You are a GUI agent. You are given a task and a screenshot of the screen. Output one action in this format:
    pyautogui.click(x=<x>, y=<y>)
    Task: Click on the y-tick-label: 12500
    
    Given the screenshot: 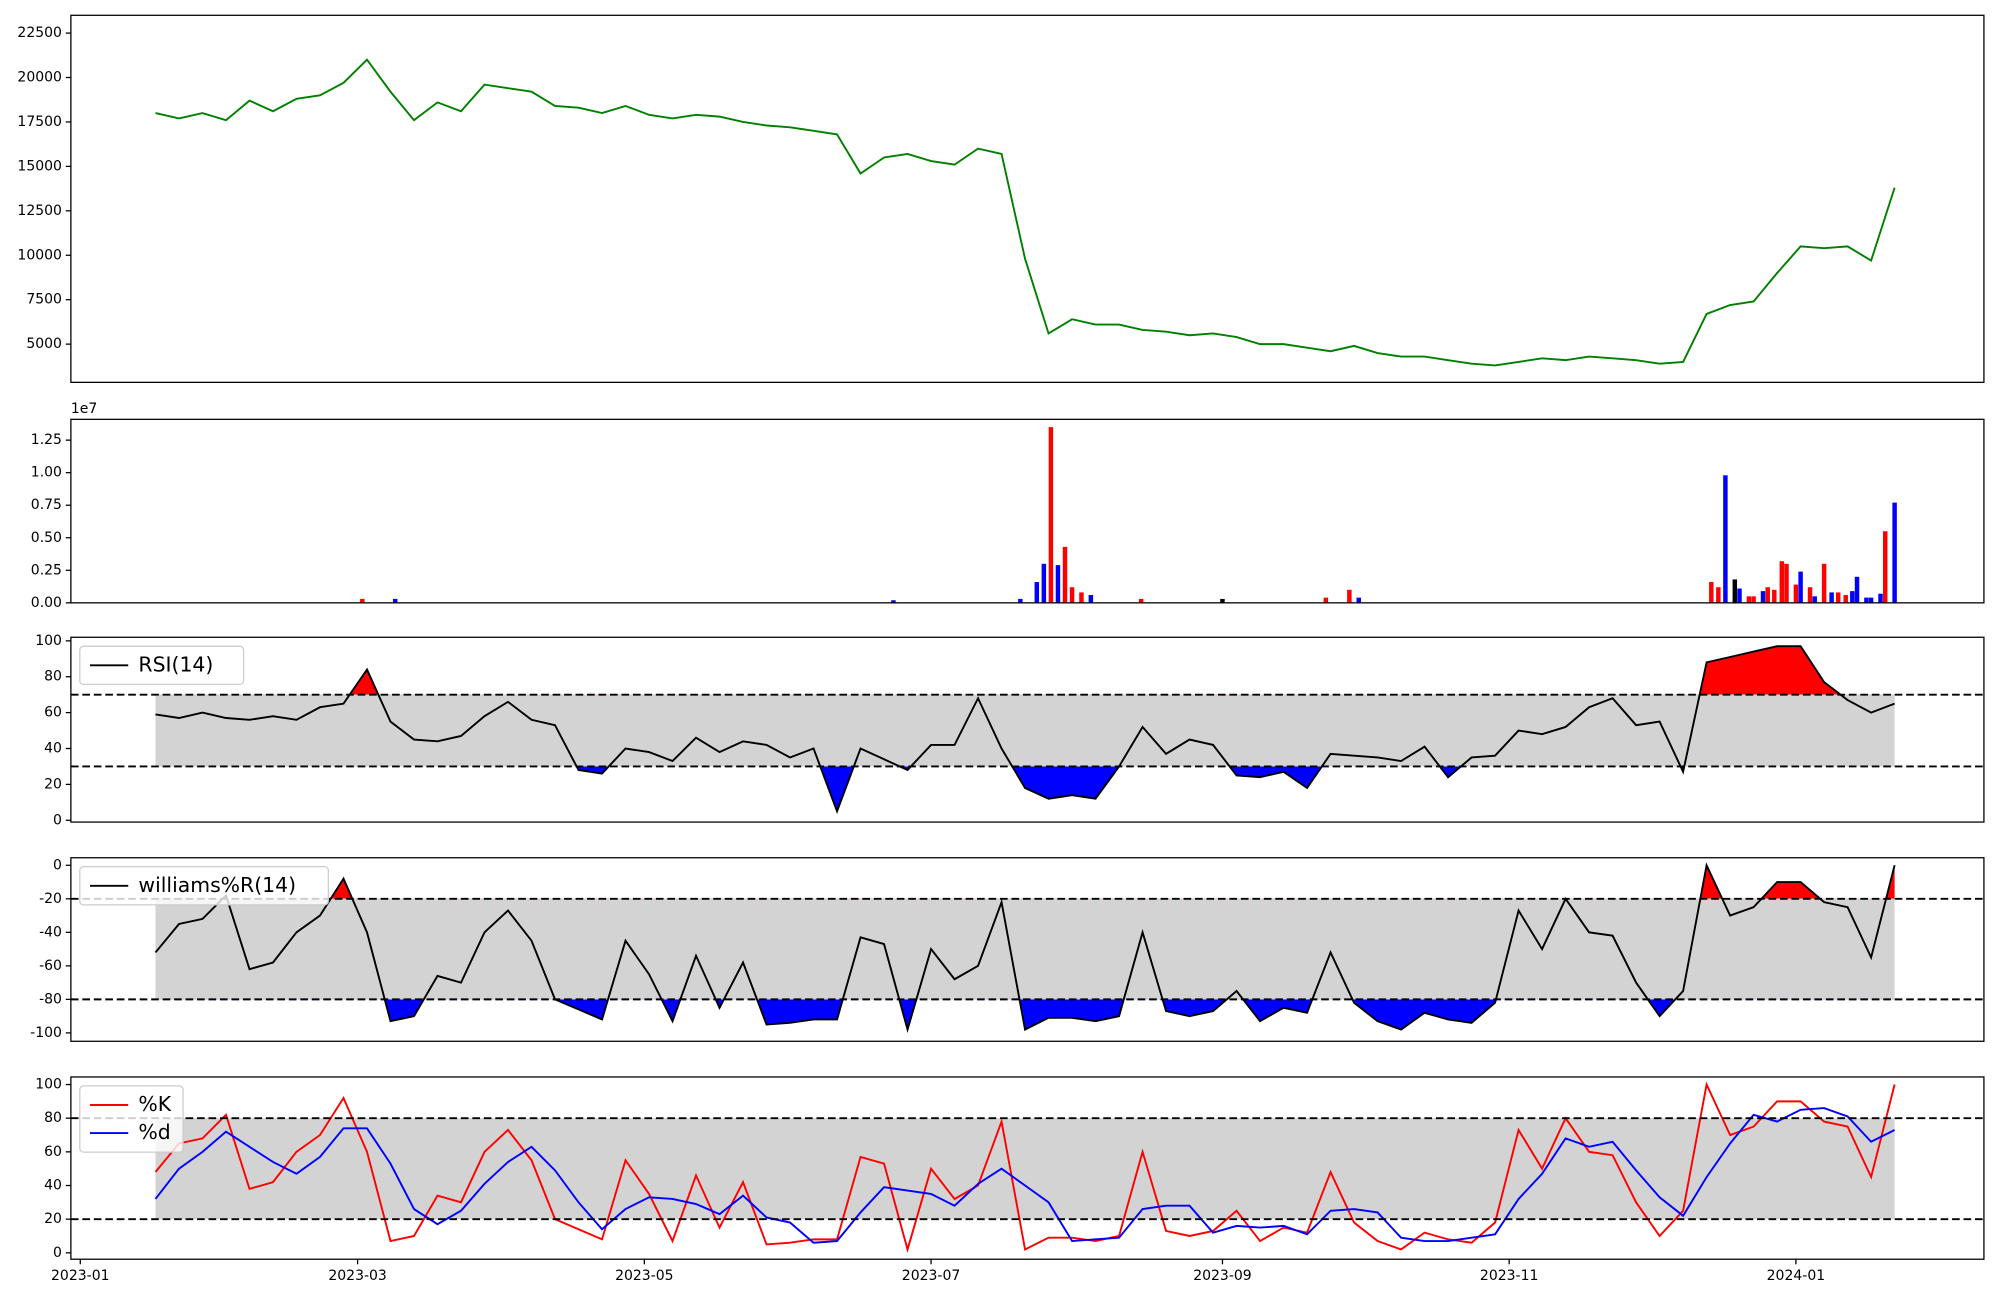 What is the action you would take?
    pyautogui.click(x=39, y=211)
    